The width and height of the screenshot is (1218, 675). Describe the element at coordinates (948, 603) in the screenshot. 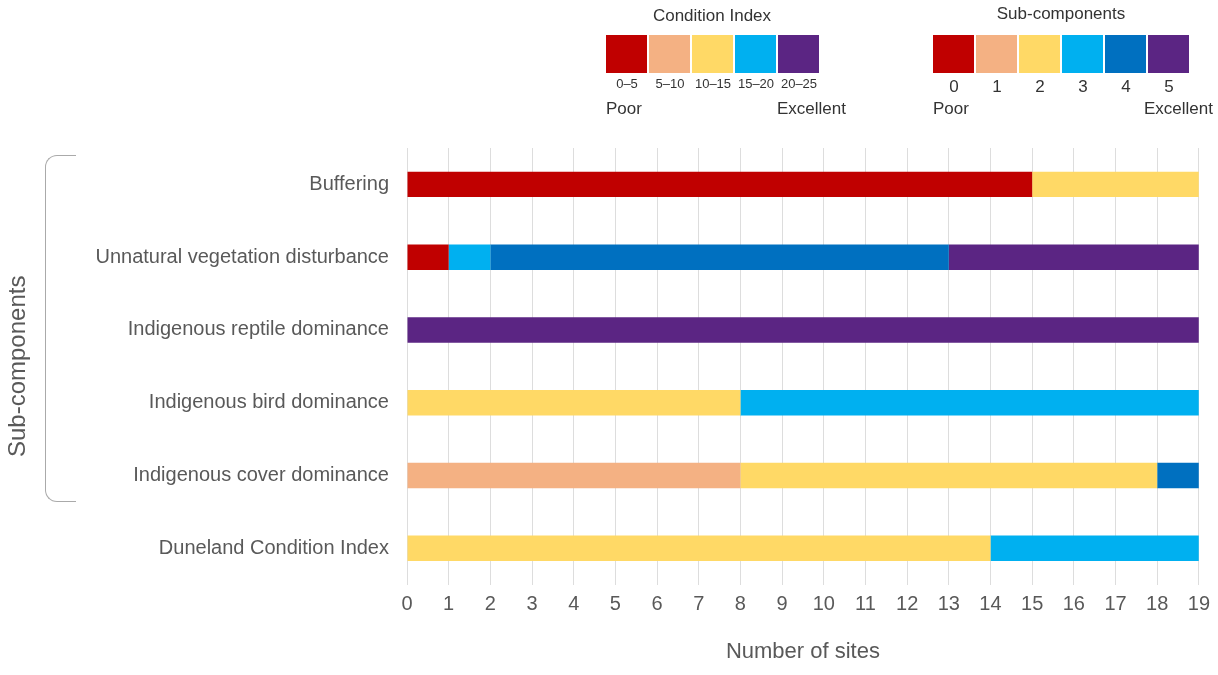

I see `x-tick-label: 13` at that location.